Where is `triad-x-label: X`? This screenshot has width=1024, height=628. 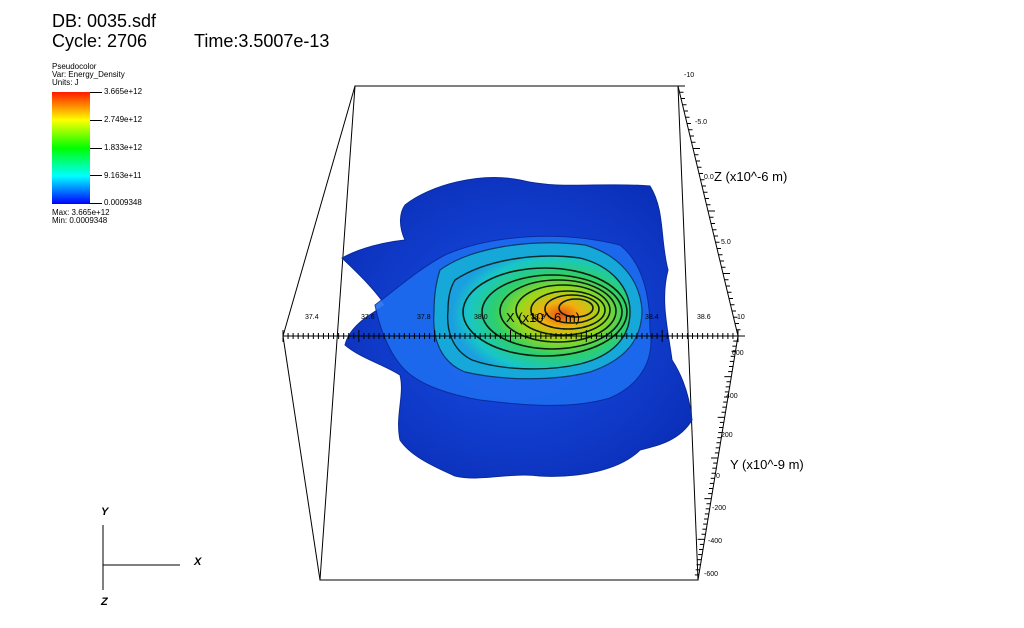
triad-x-label: X is located at coordinates (198, 562).